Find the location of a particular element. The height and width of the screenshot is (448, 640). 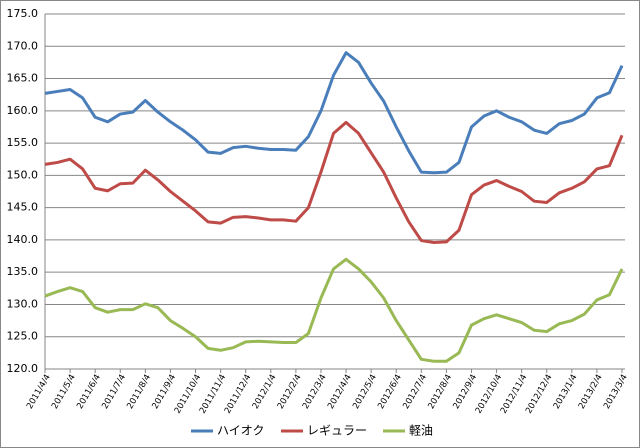

y-tick-label: 120.0 is located at coordinates (23, 368).